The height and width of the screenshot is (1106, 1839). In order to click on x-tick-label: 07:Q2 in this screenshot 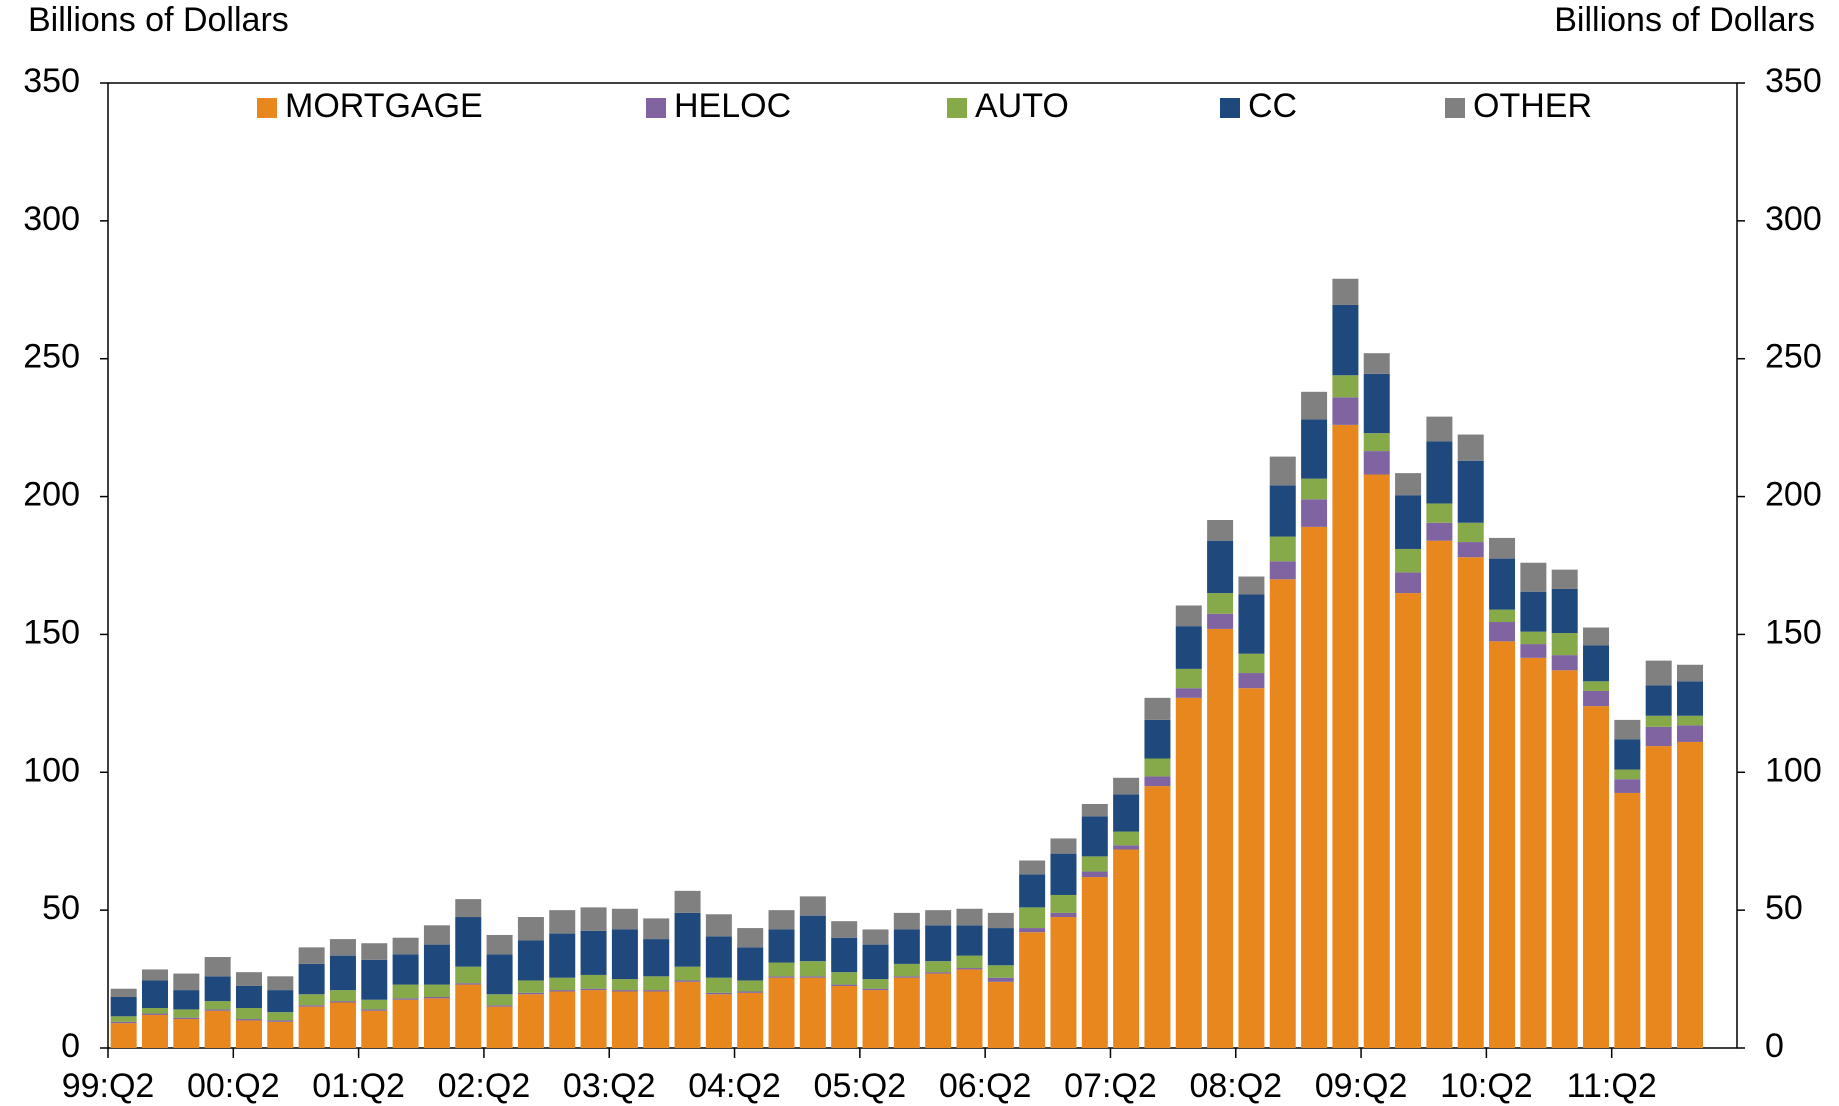, I will do `click(1110, 1086)`.